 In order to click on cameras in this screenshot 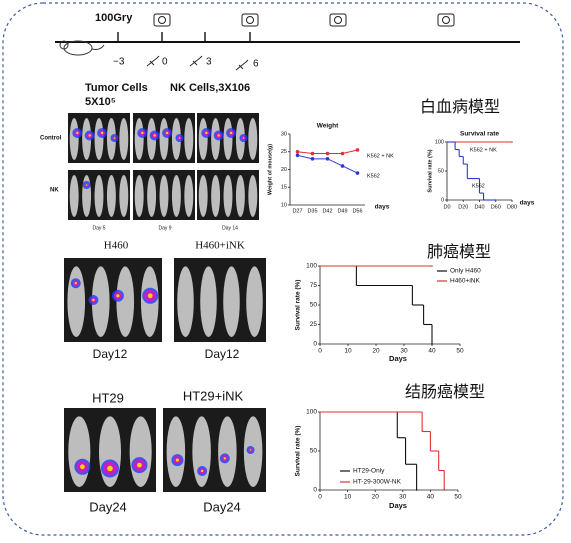, I will do `click(304, 20)`.